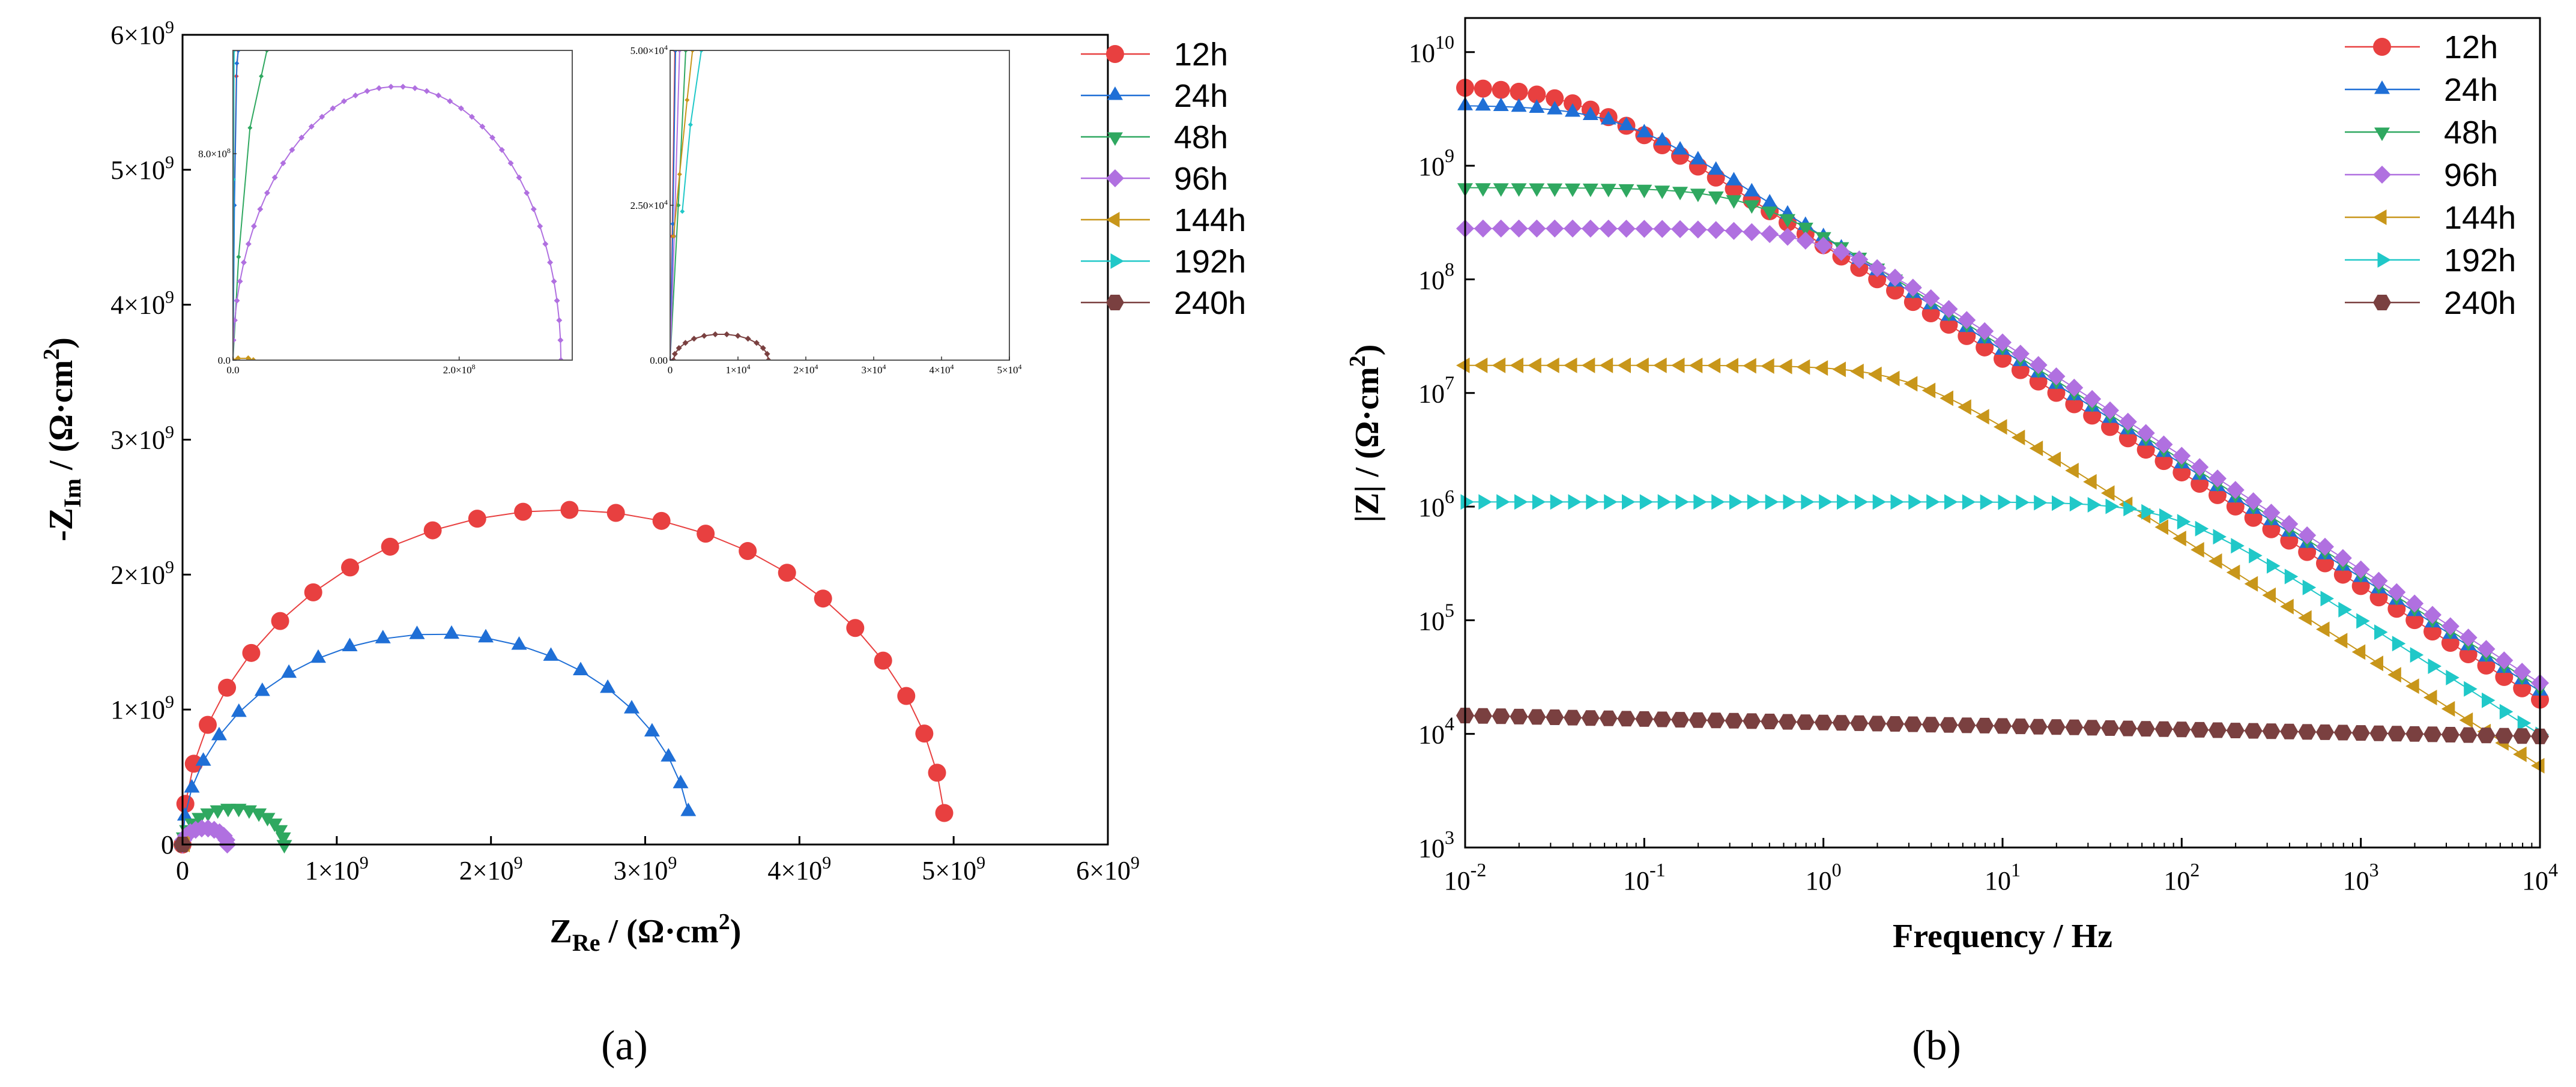  What do you see at coordinates (2003, 618) in the screenshot?
I see `bode-line-192h` at bounding box center [2003, 618].